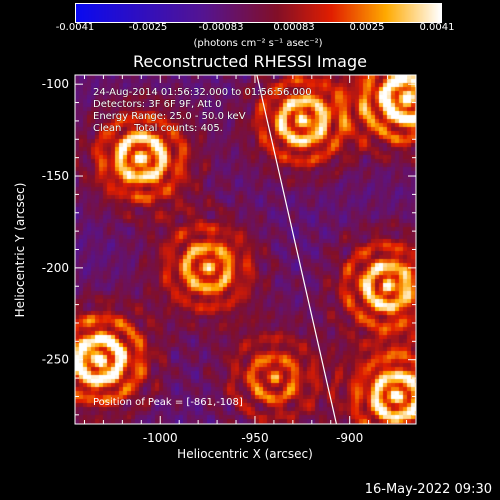 This screenshot has width=500, height=500. I want to click on x-tick-label: -900, so click(349, 438).